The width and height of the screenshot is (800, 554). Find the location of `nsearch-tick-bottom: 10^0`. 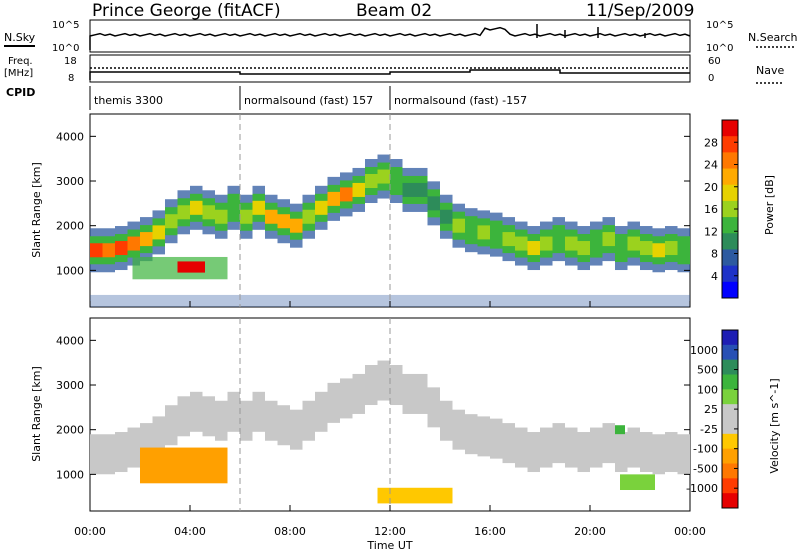

nsearch-tick-bottom: 10^0 is located at coordinates (719, 48).